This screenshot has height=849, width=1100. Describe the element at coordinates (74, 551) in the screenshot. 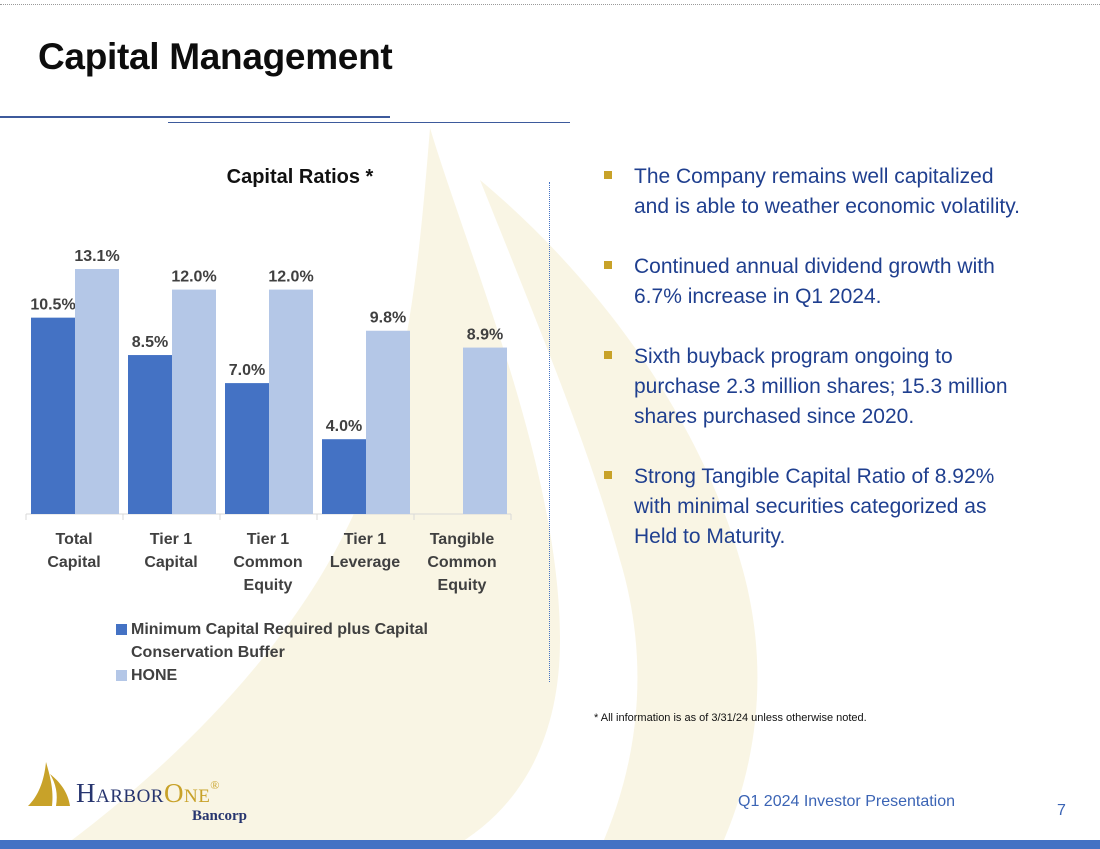

I see `category-label-0: Total Capital` at that location.